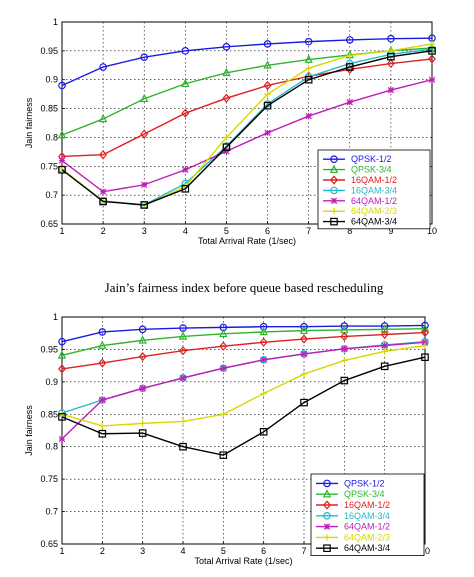  Describe the element at coordinates (367, 527) in the screenshot. I see `legend-entry: 64QAM-1/2` at that location.